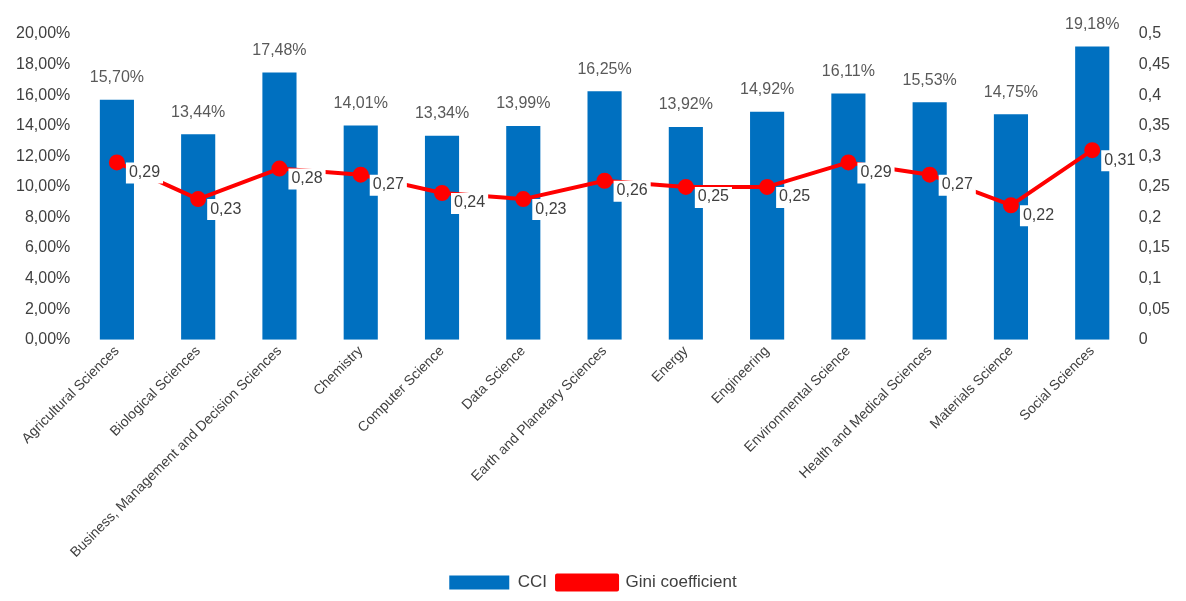  I want to click on data-label: 16,11%, so click(848, 70).